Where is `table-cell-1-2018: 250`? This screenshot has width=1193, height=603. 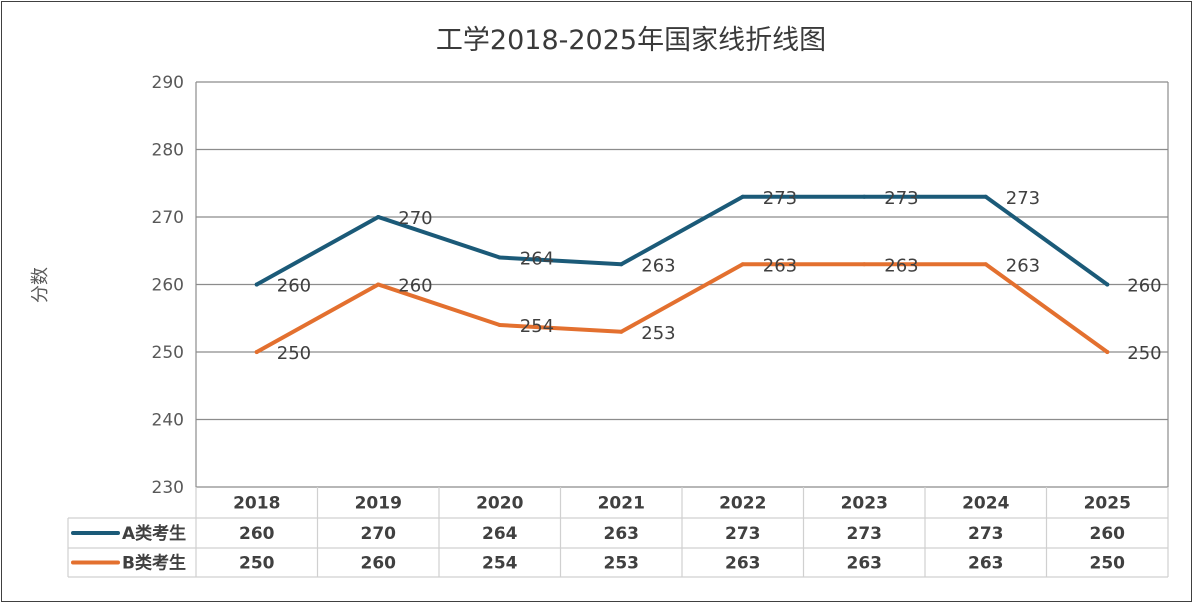
table-cell-1-2018: 250 is located at coordinates (257, 564).